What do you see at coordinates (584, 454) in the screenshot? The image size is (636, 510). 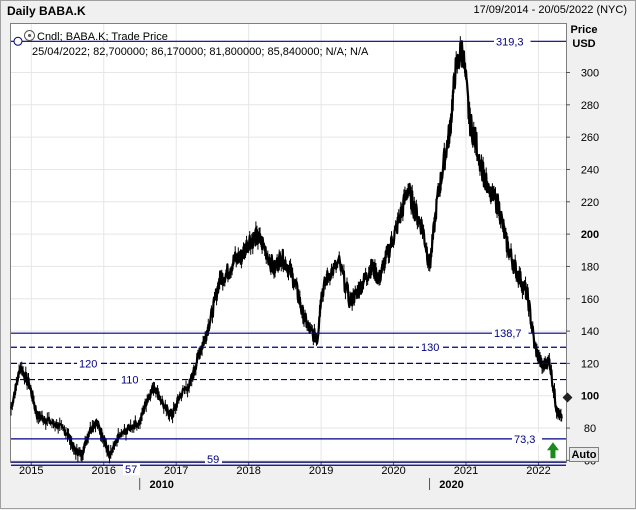 I see `auto-scale-button: Auto` at bounding box center [584, 454].